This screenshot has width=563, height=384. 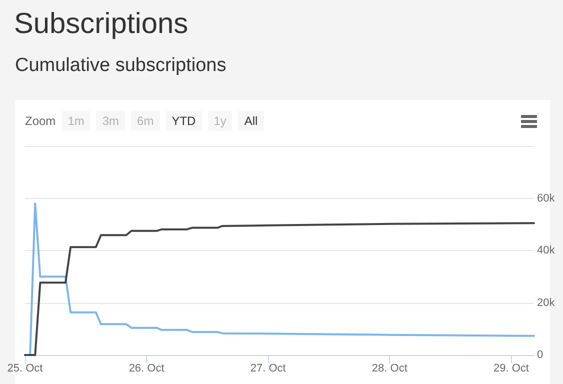 I want to click on x-tick-label: 28. Oct, so click(x=390, y=368).